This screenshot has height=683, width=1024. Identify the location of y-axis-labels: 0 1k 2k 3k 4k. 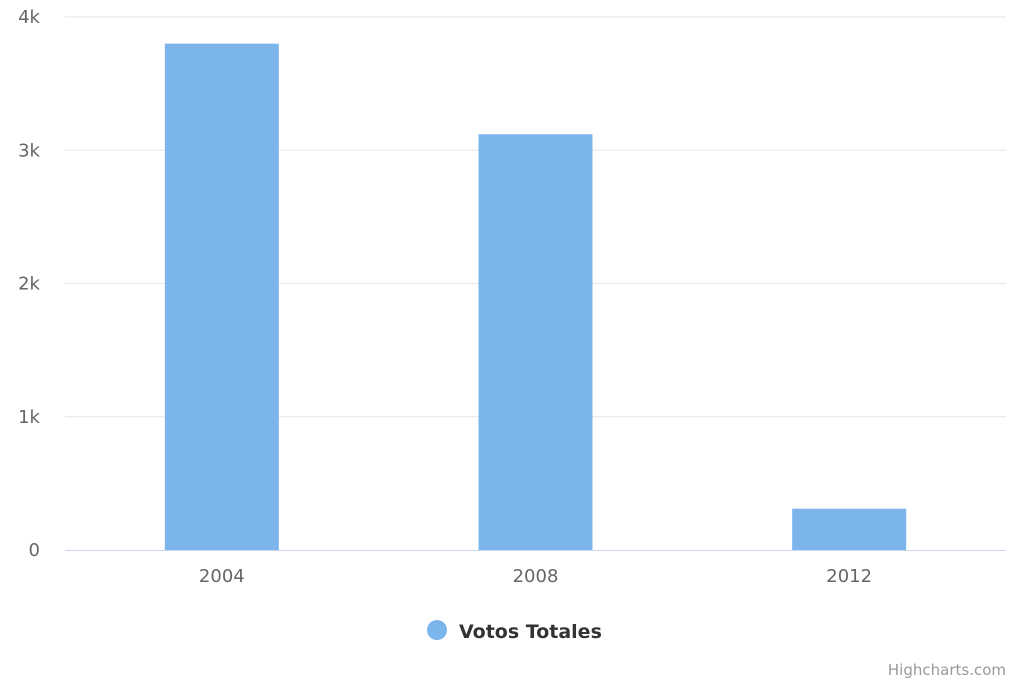
(29, 284).